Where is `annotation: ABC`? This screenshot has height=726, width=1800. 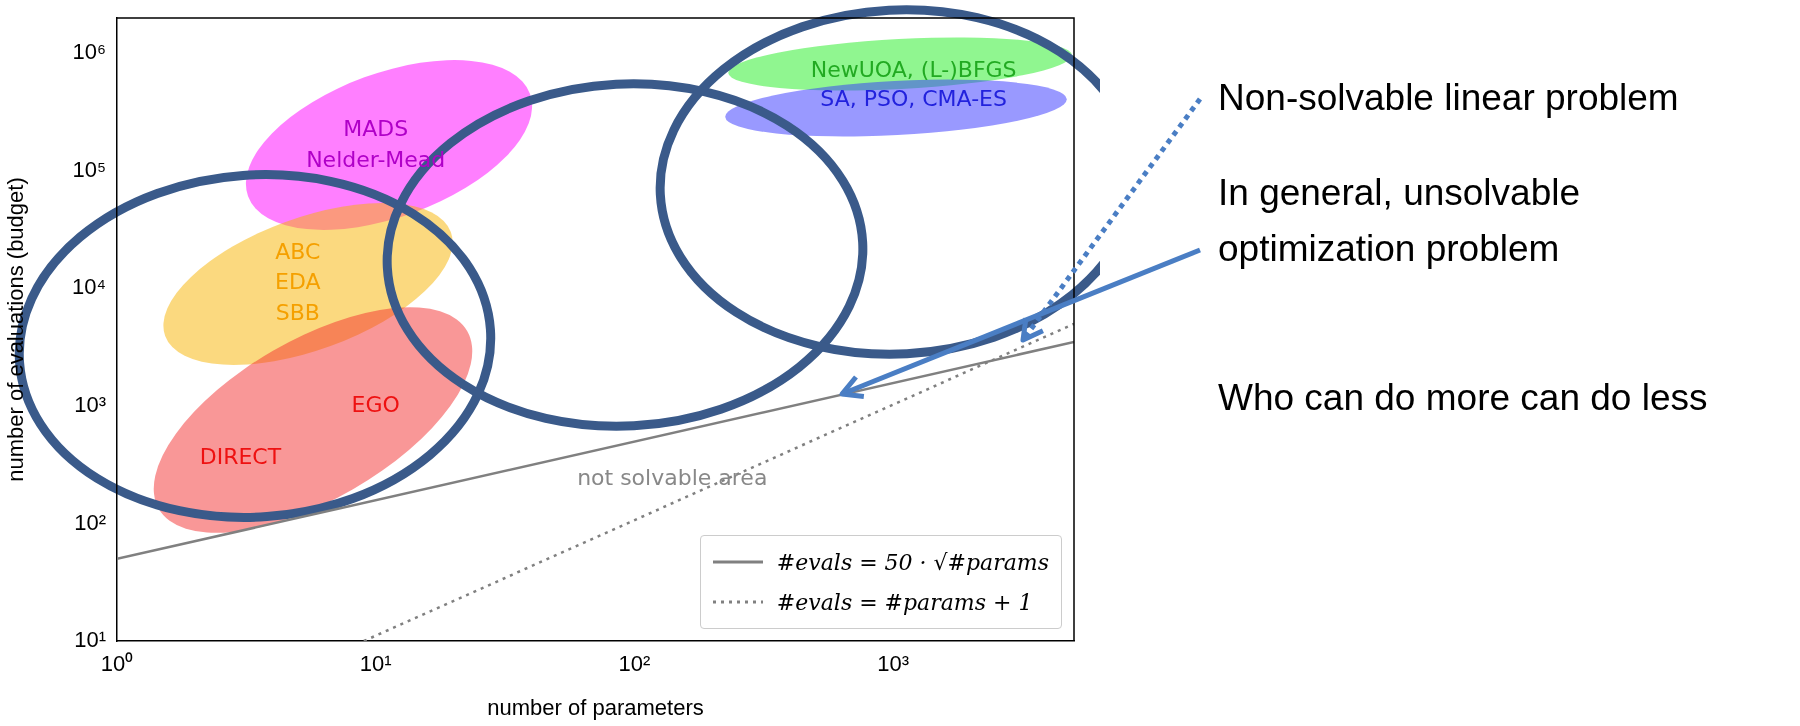
annotation: ABC is located at coordinates (298, 251).